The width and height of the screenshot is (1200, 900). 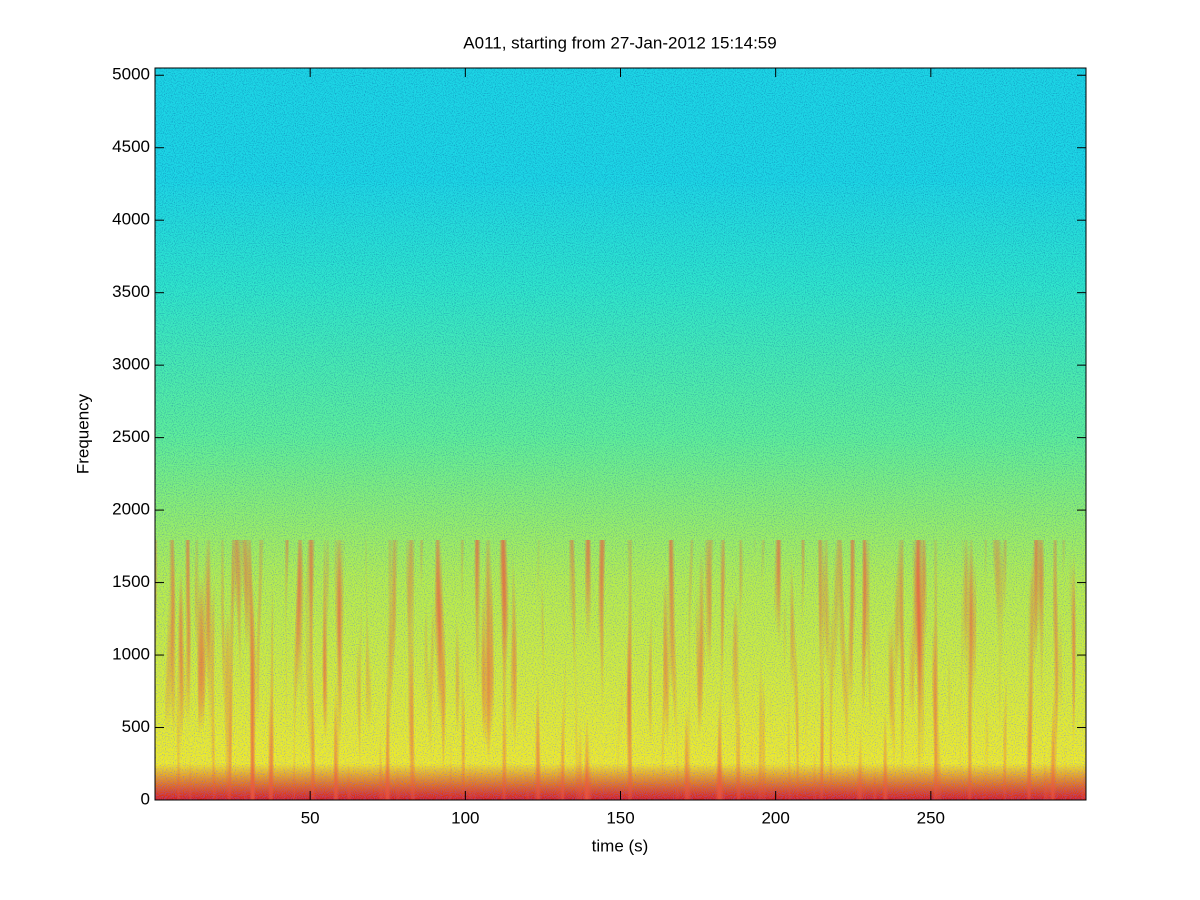 What do you see at coordinates (131, 436) in the screenshot?
I see `y-tick-label: 2500` at bounding box center [131, 436].